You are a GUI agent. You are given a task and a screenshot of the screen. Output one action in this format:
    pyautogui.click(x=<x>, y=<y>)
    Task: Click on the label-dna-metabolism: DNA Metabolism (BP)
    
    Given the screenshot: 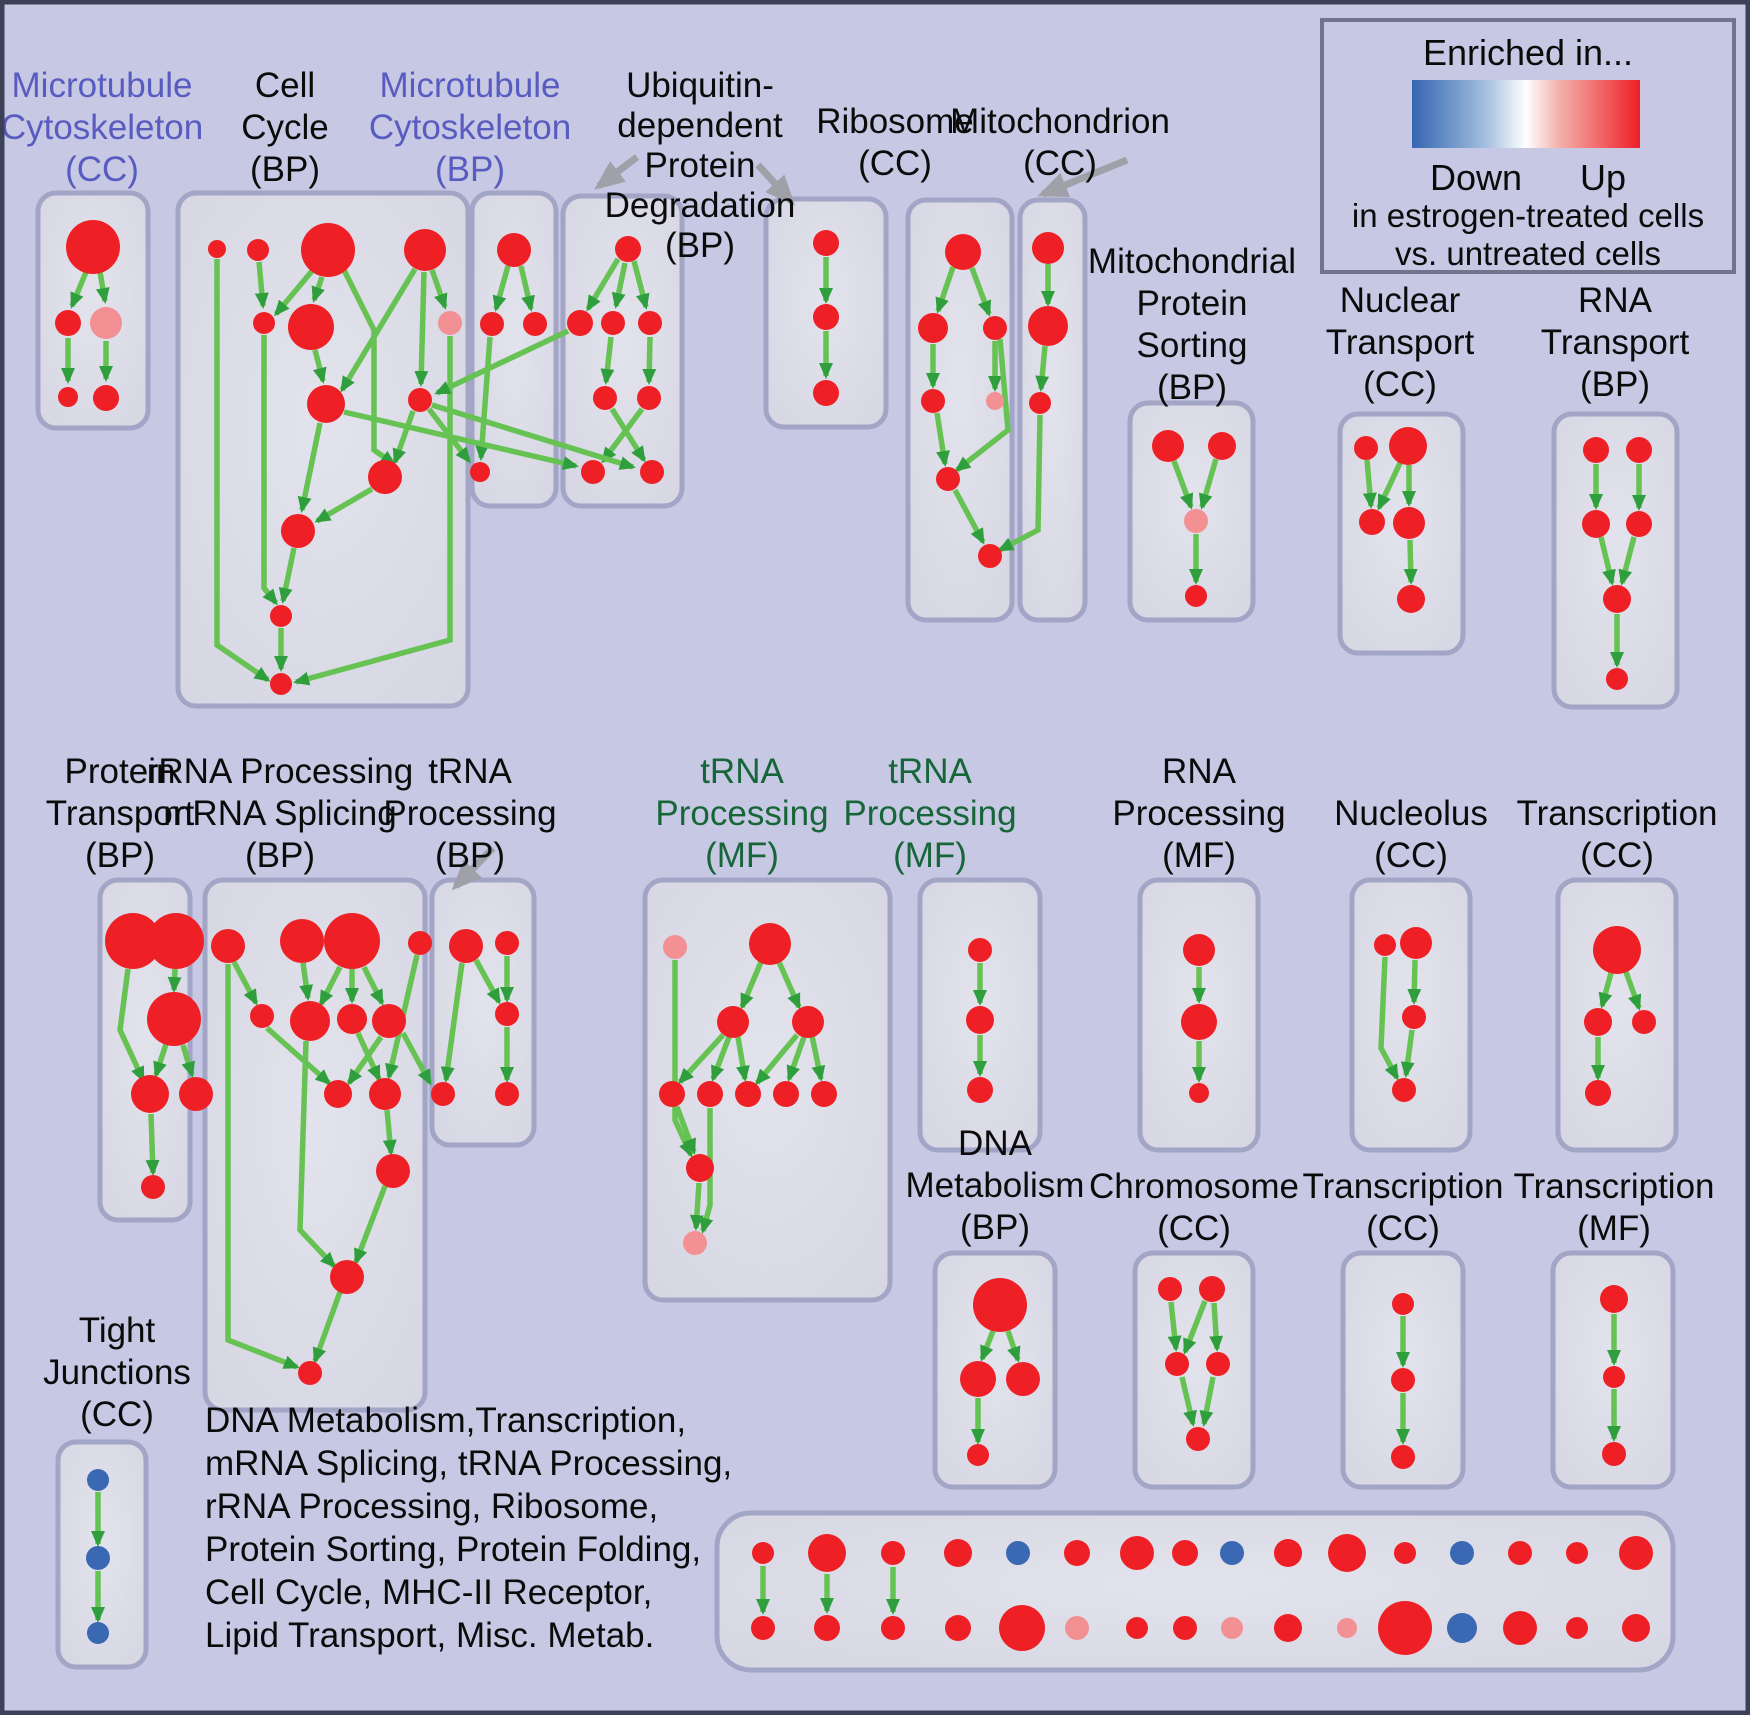 What is the action you would take?
    pyautogui.click(x=995, y=1185)
    